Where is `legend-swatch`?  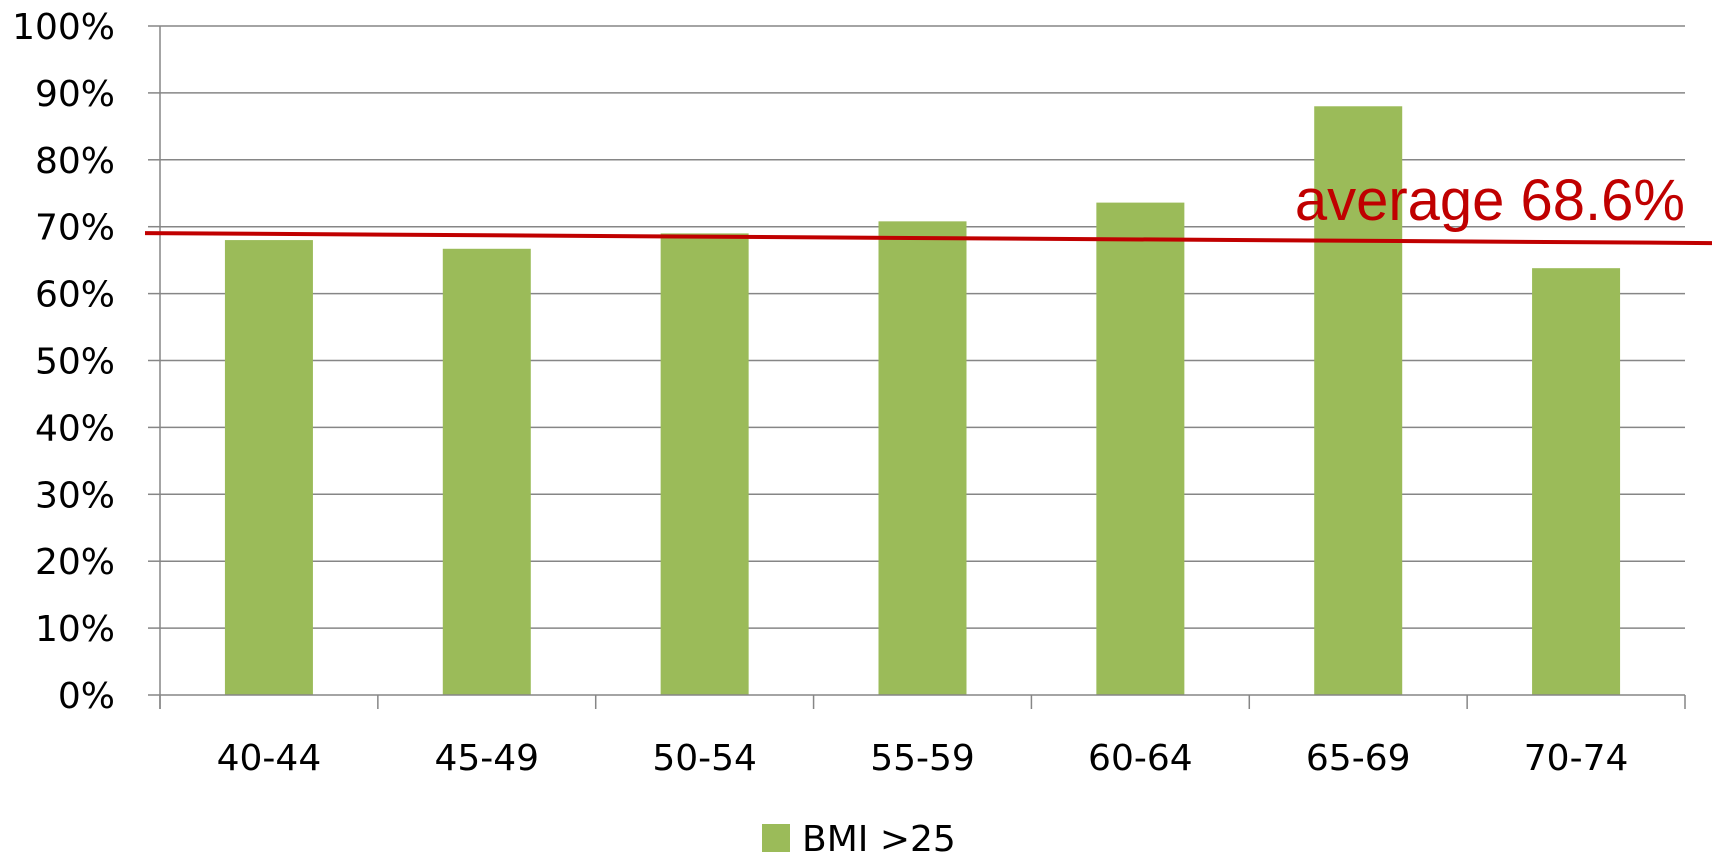
legend-swatch is located at coordinates (776, 838).